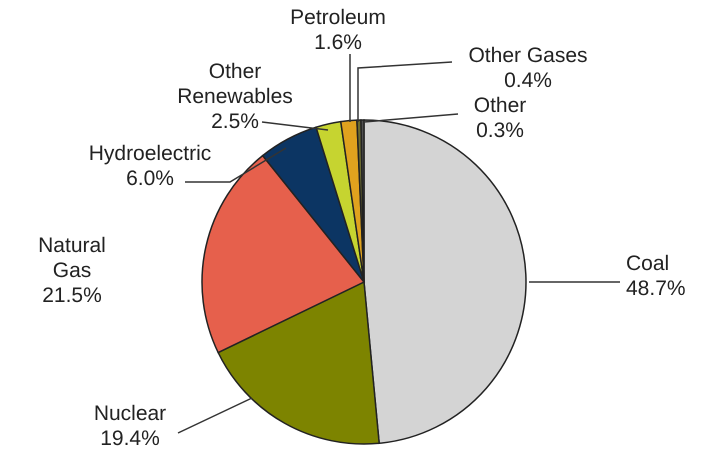 Image resolution: width=721 pixels, height=470 pixels. What do you see at coordinates (130, 438) in the screenshot?
I see `data-label: 19.4%` at bounding box center [130, 438].